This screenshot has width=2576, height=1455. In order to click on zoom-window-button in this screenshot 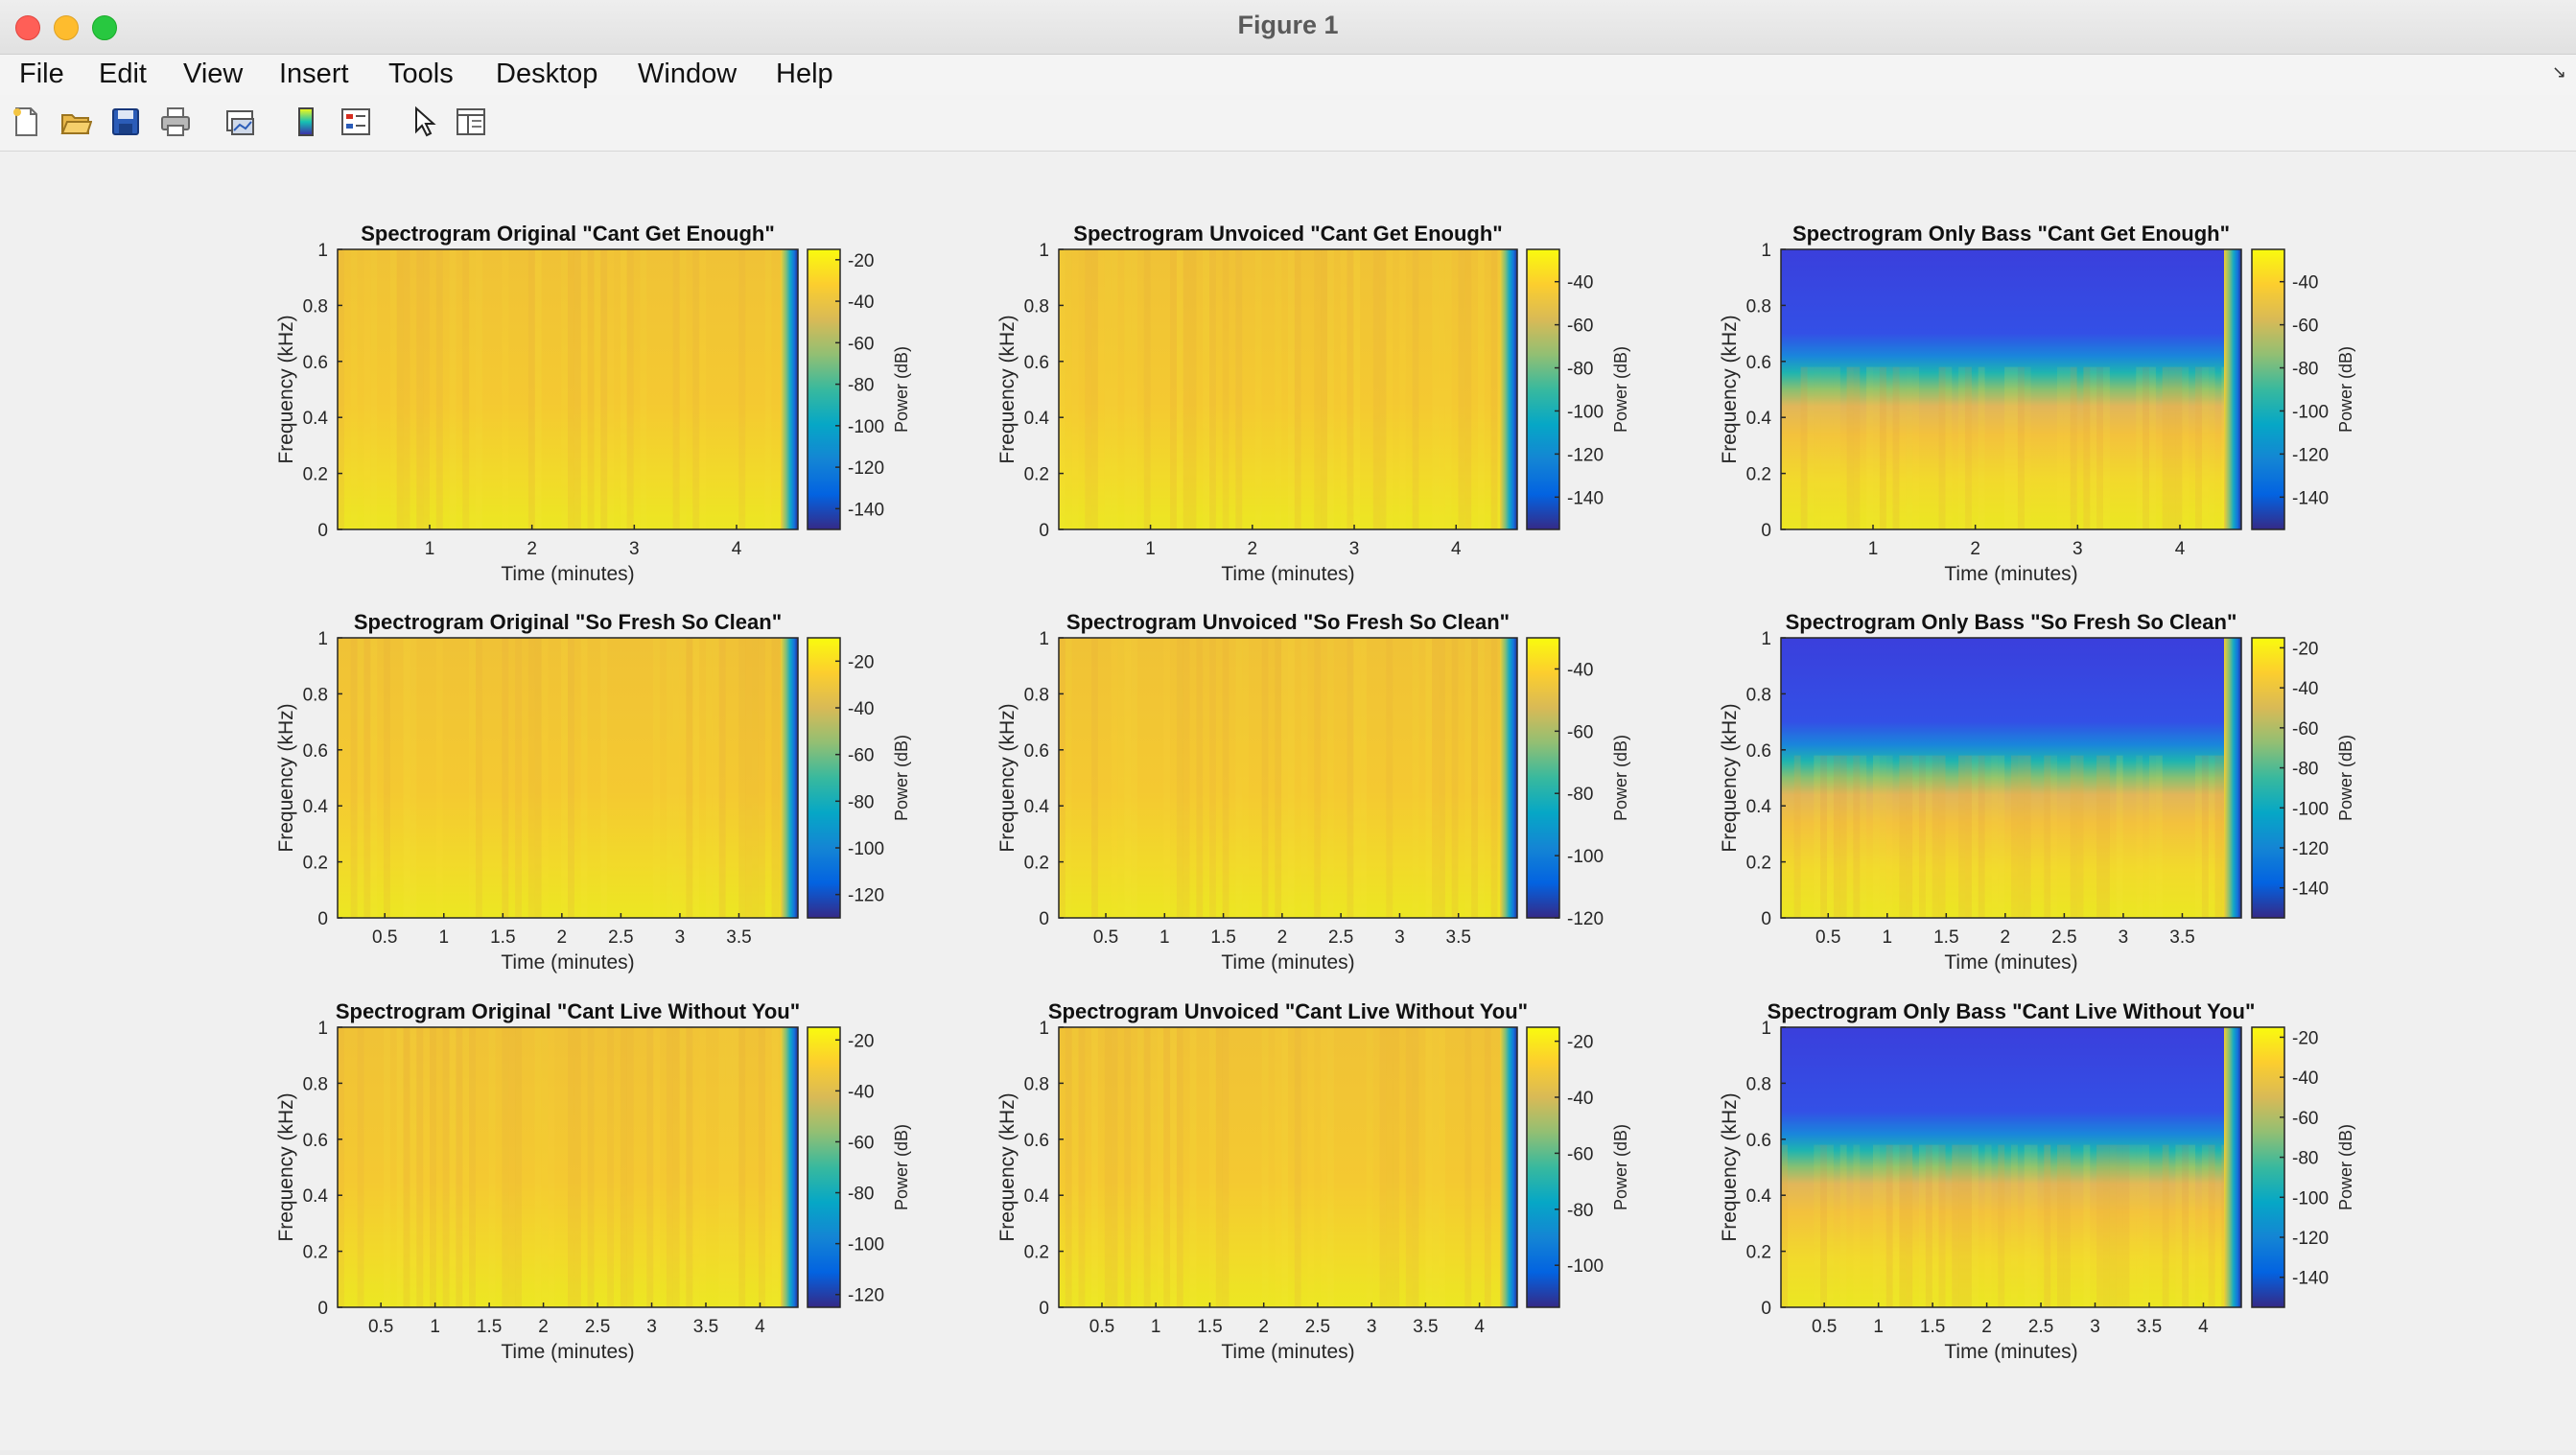, I will do `click(104, 27)`.